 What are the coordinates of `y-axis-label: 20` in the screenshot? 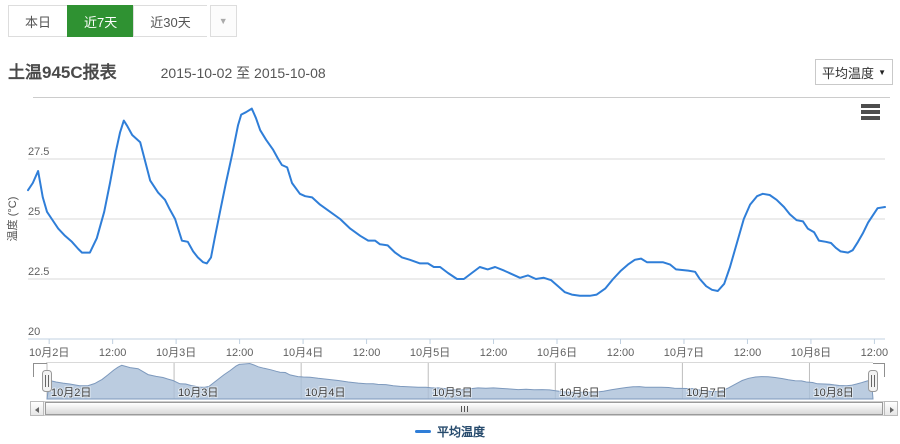 It's located at (34, 332).